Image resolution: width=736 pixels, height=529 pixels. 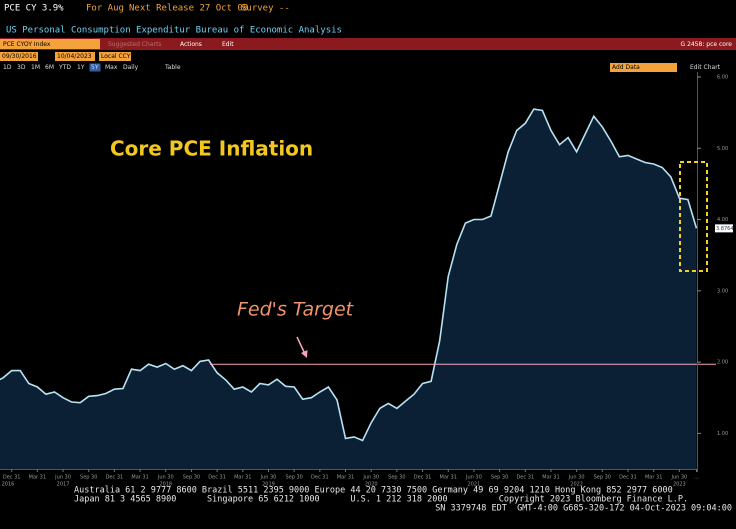 What do you see at coordinates (228, 44) in the screenshot?
I see `edit: Edit` at bounding box center [228, 44].